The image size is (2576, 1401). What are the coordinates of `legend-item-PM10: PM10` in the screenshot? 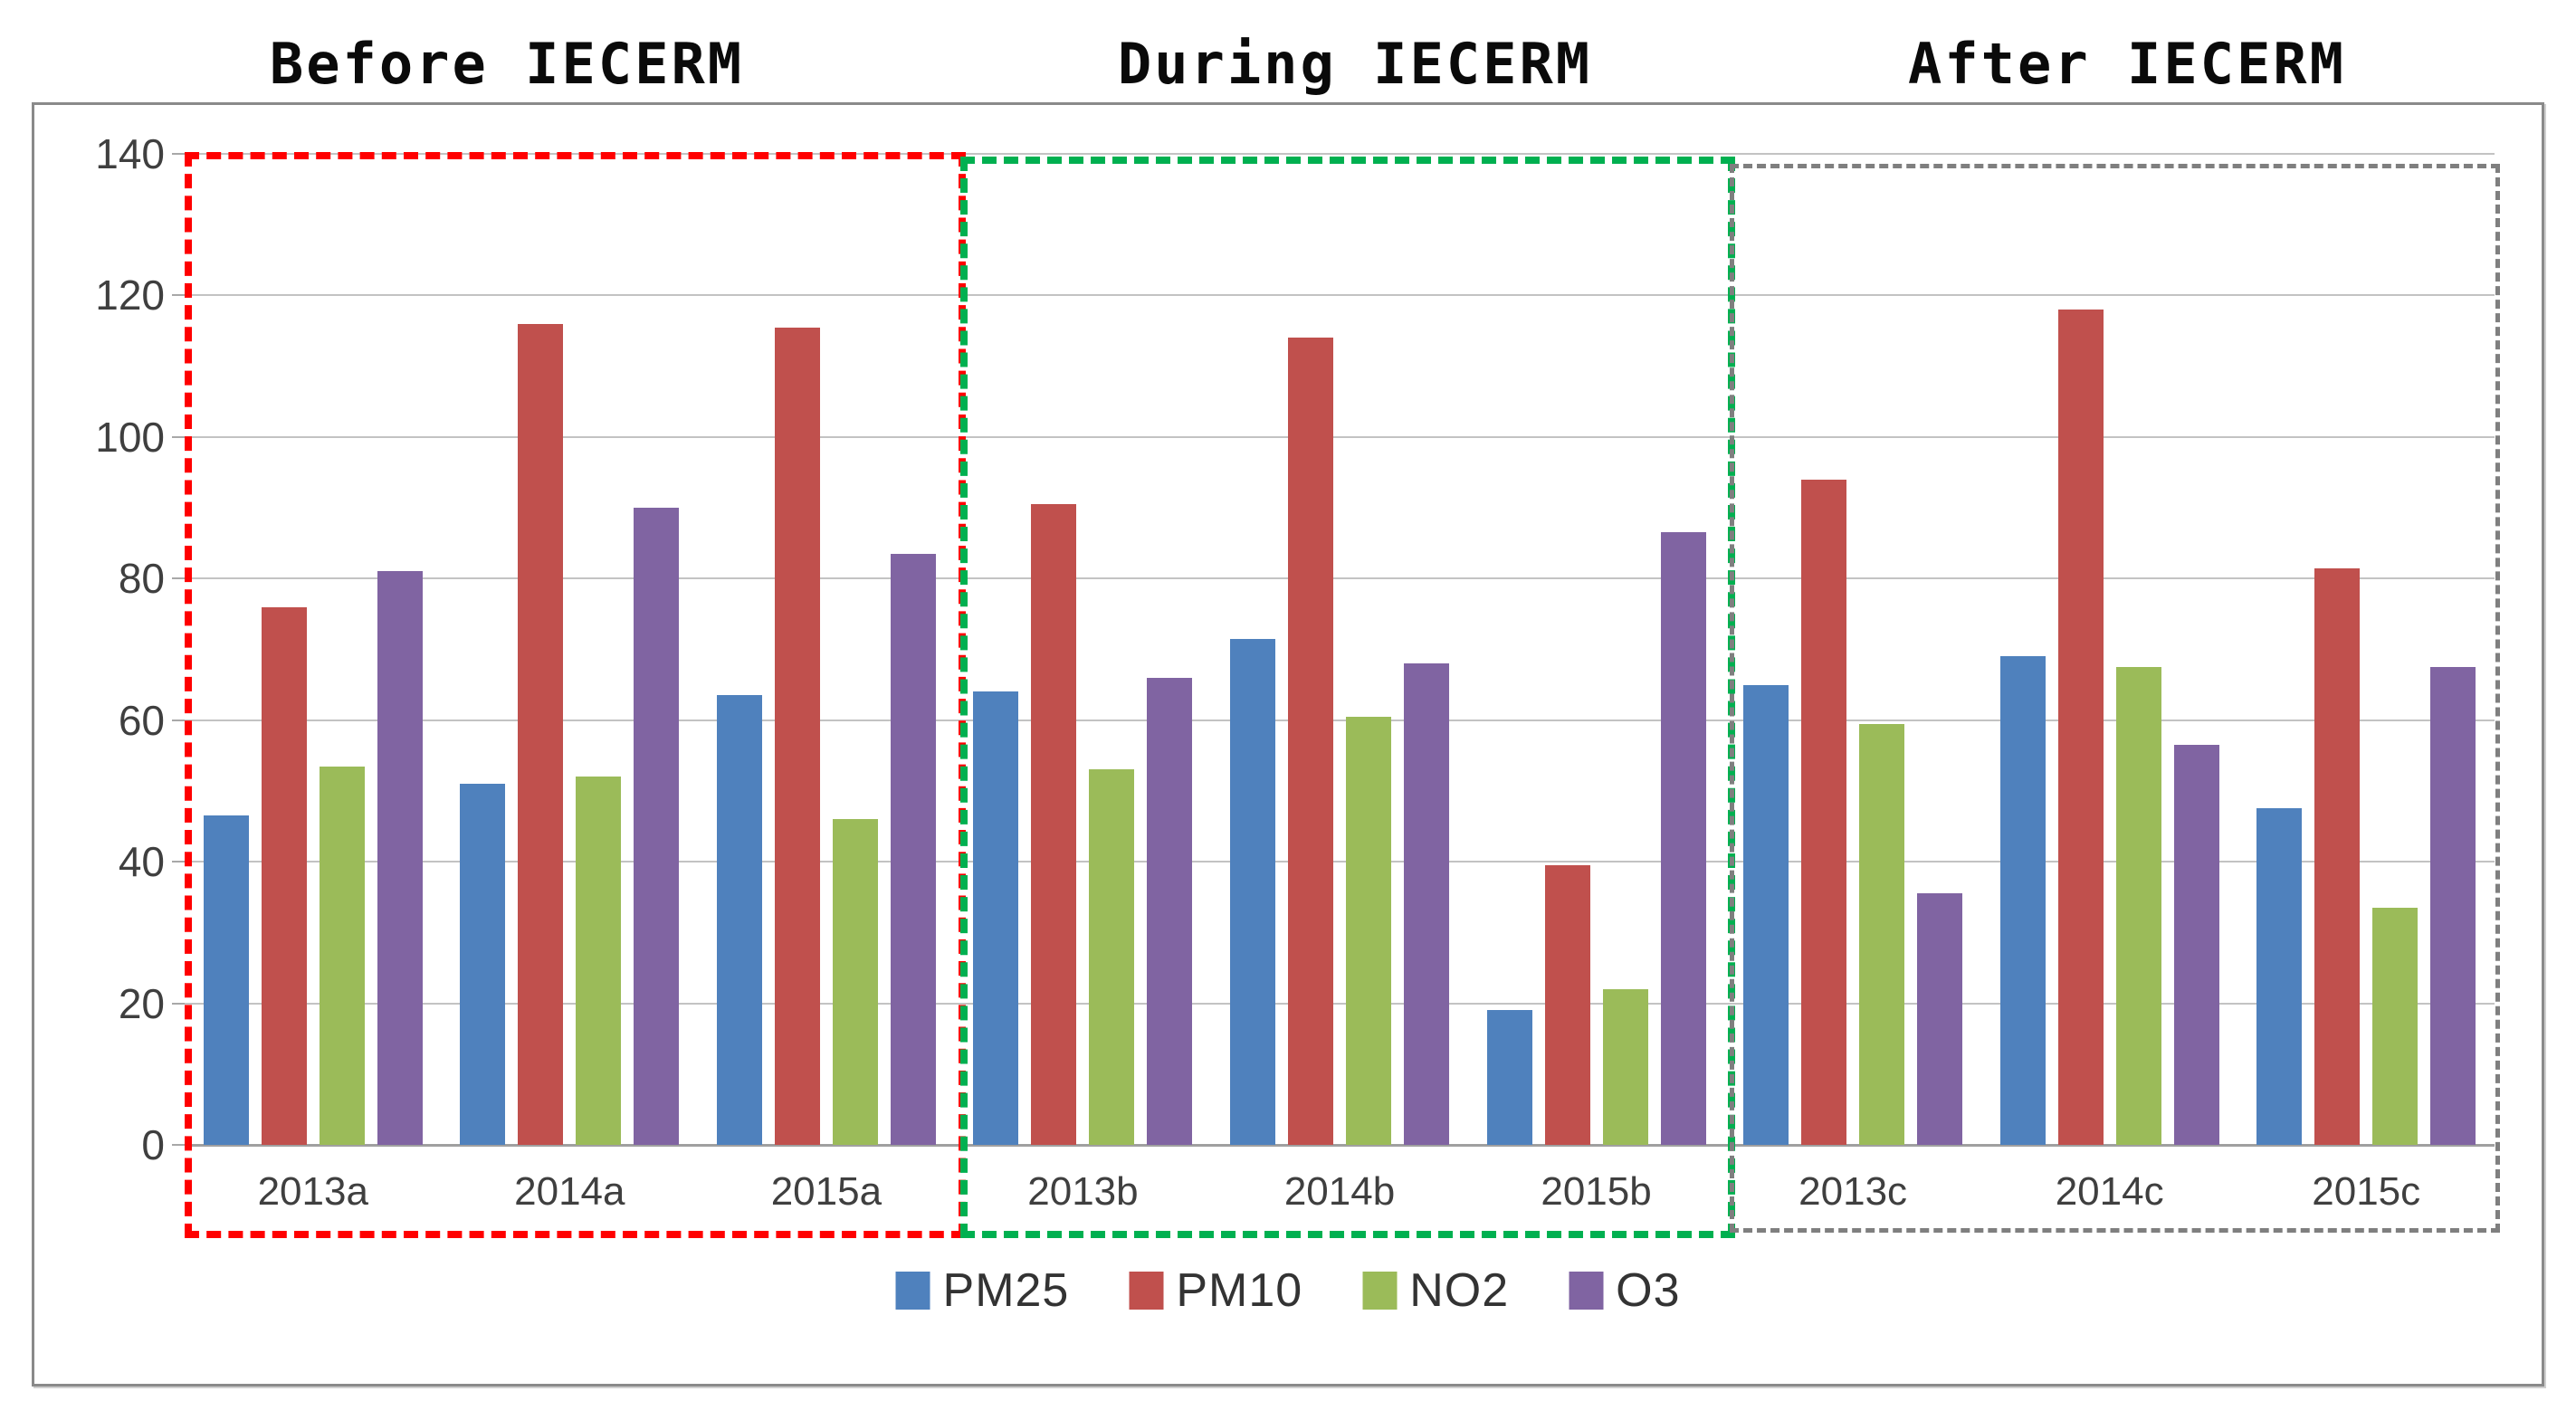 It's located at (1216, 1290).